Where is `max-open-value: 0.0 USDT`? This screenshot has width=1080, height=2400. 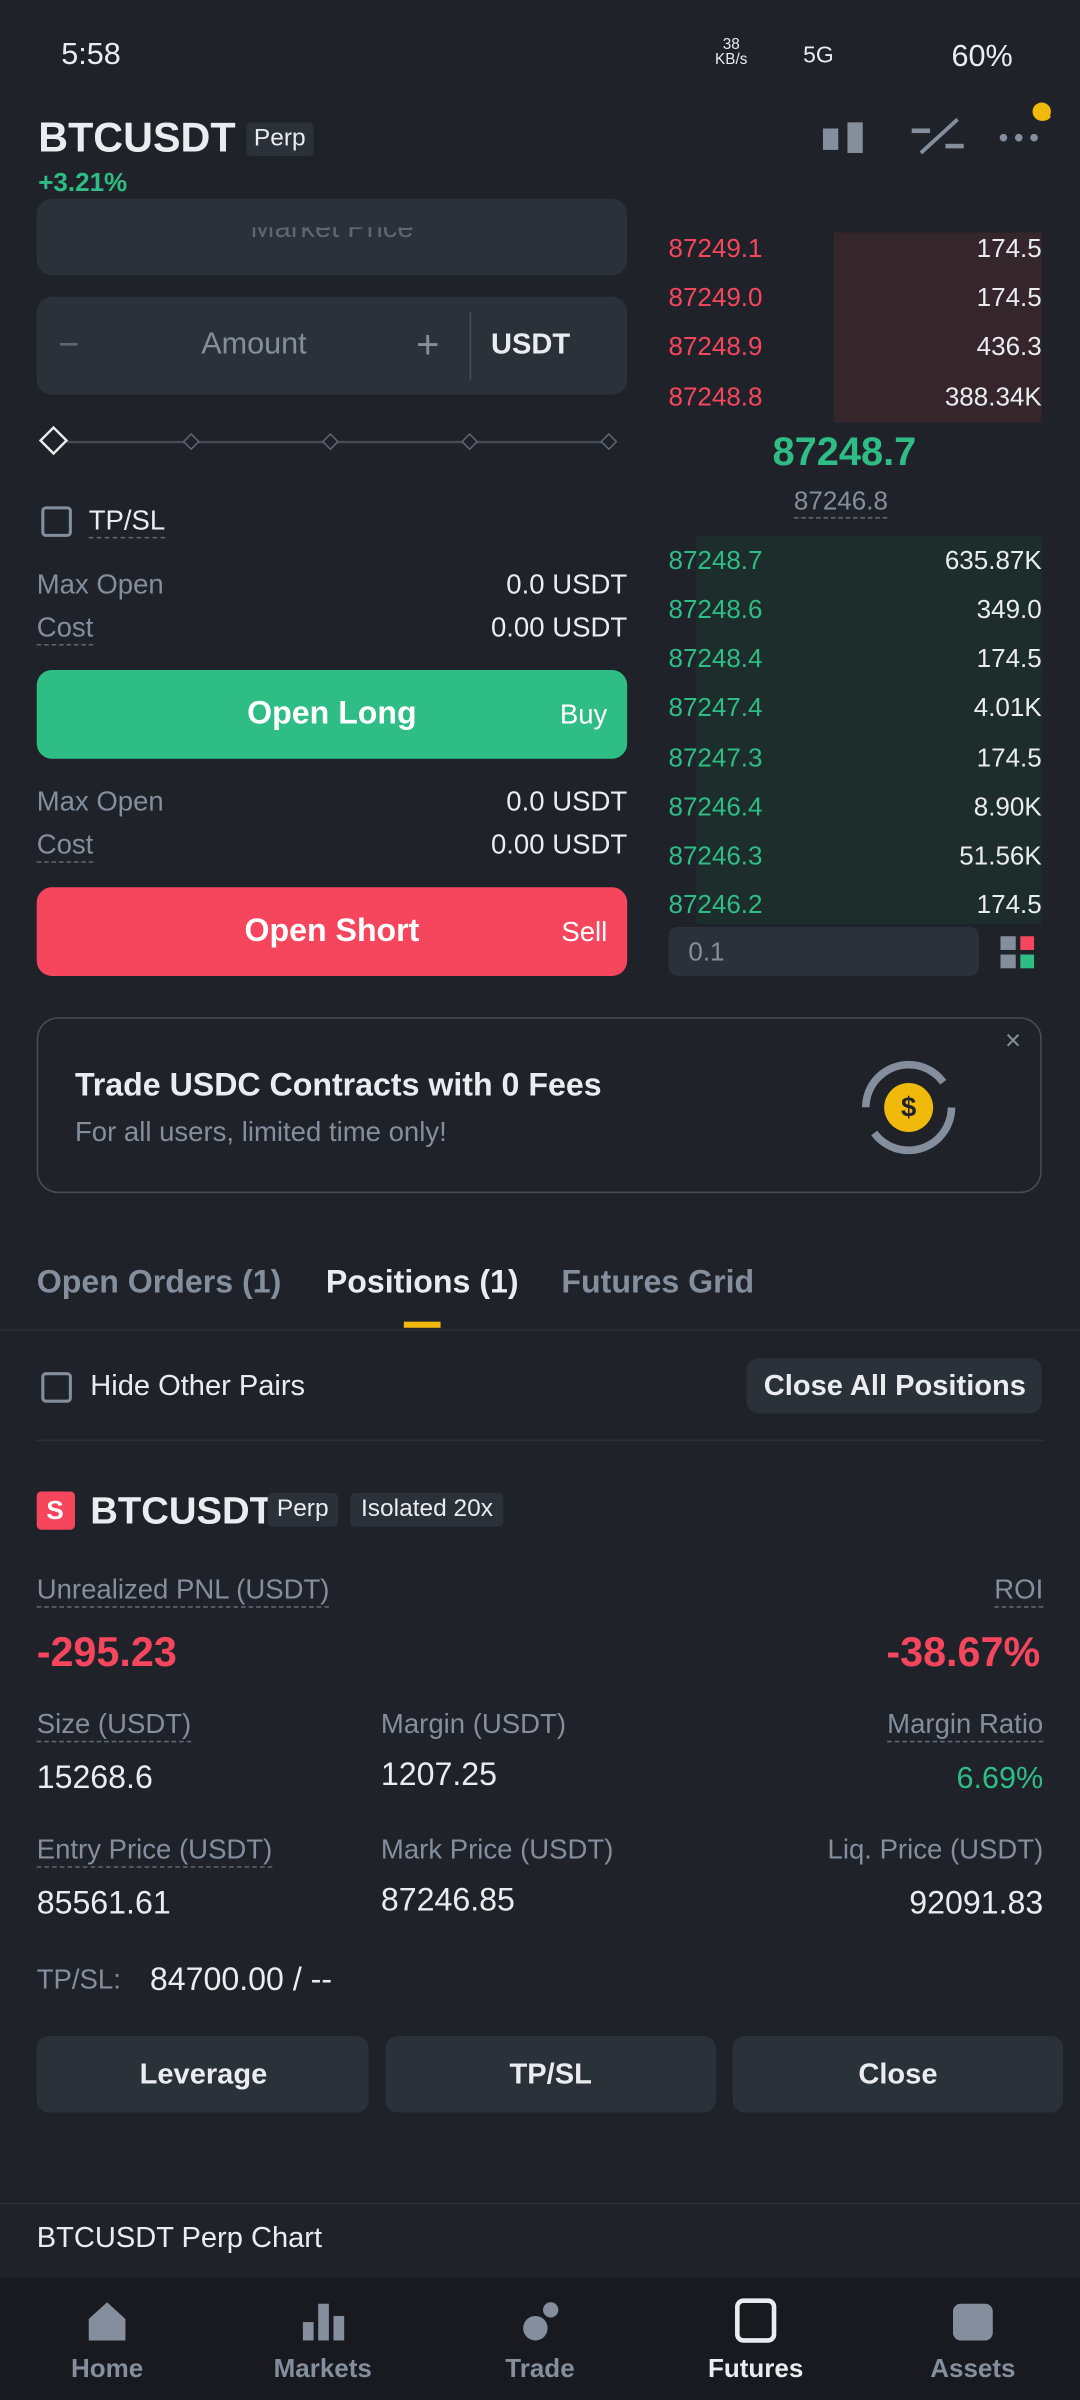 max-open-value: 0.0 USDT is located at coordinates (567, 802).